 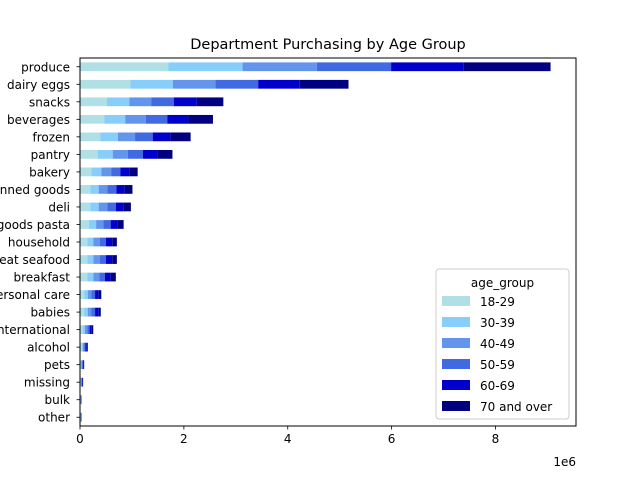 I want to click on y-tick-label: personal care, so click(x=35, y=295).